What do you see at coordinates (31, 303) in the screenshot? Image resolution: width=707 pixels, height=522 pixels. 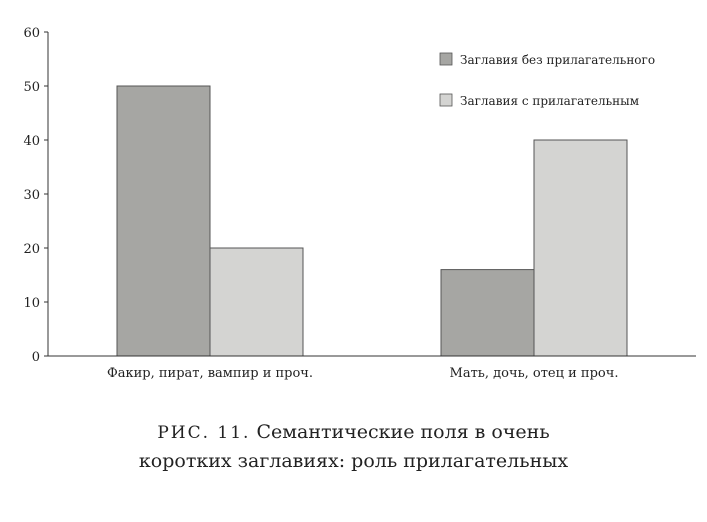 I see `y-tick-label: 10` at bounding box center [31, 303].